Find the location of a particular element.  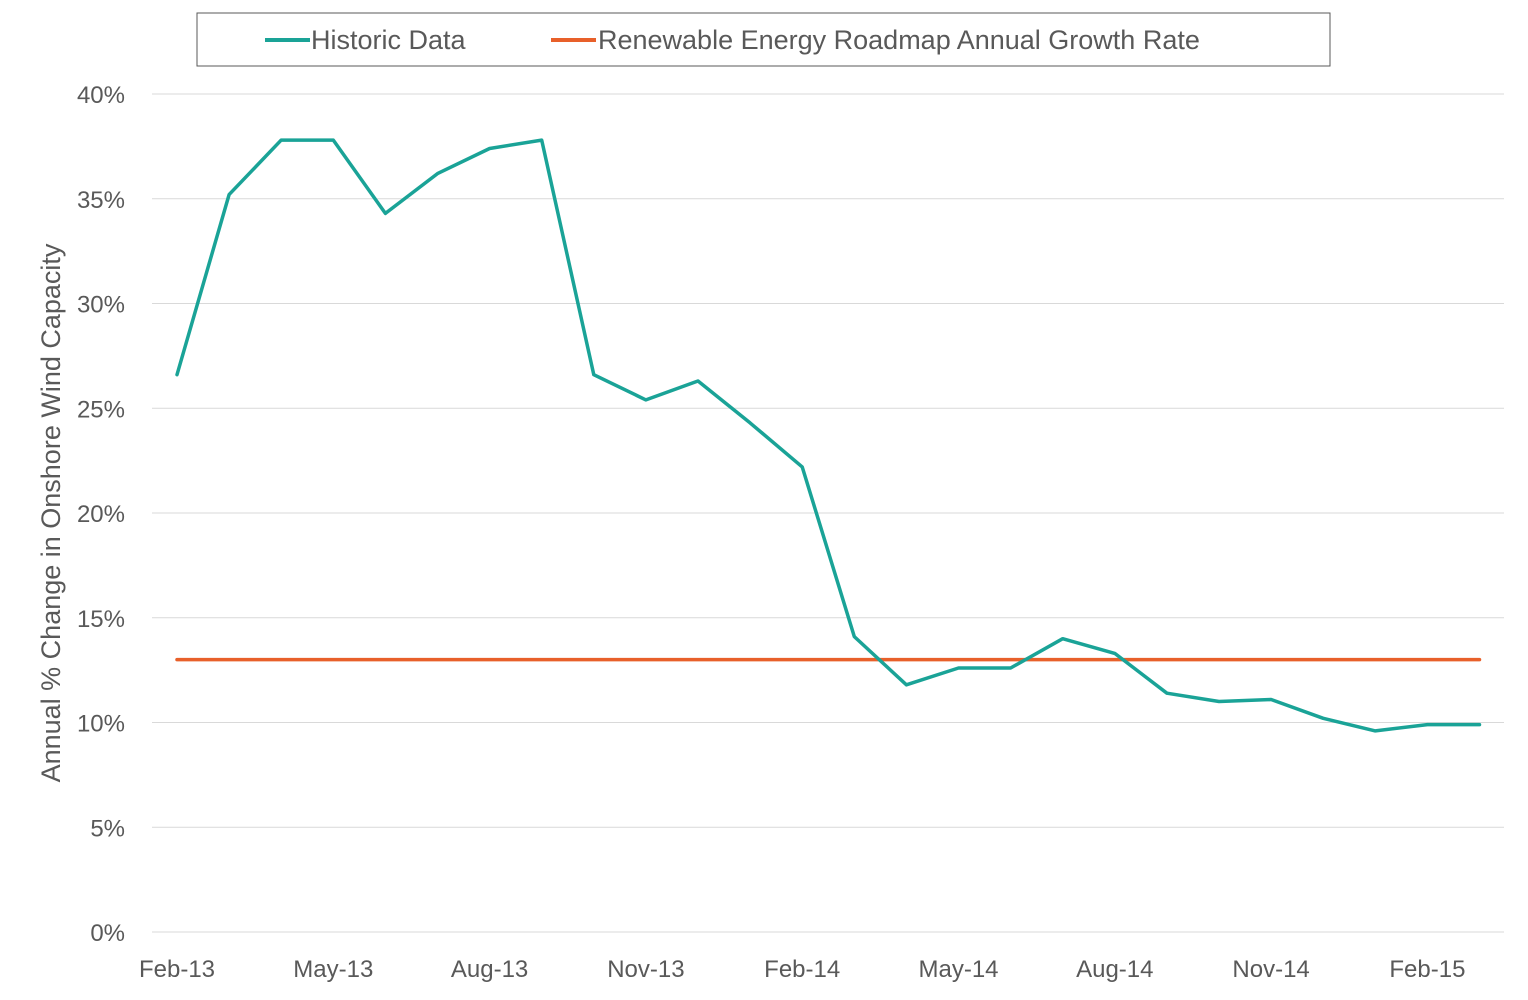

y-tick-label: 30% is located at coordinates (101, 305).